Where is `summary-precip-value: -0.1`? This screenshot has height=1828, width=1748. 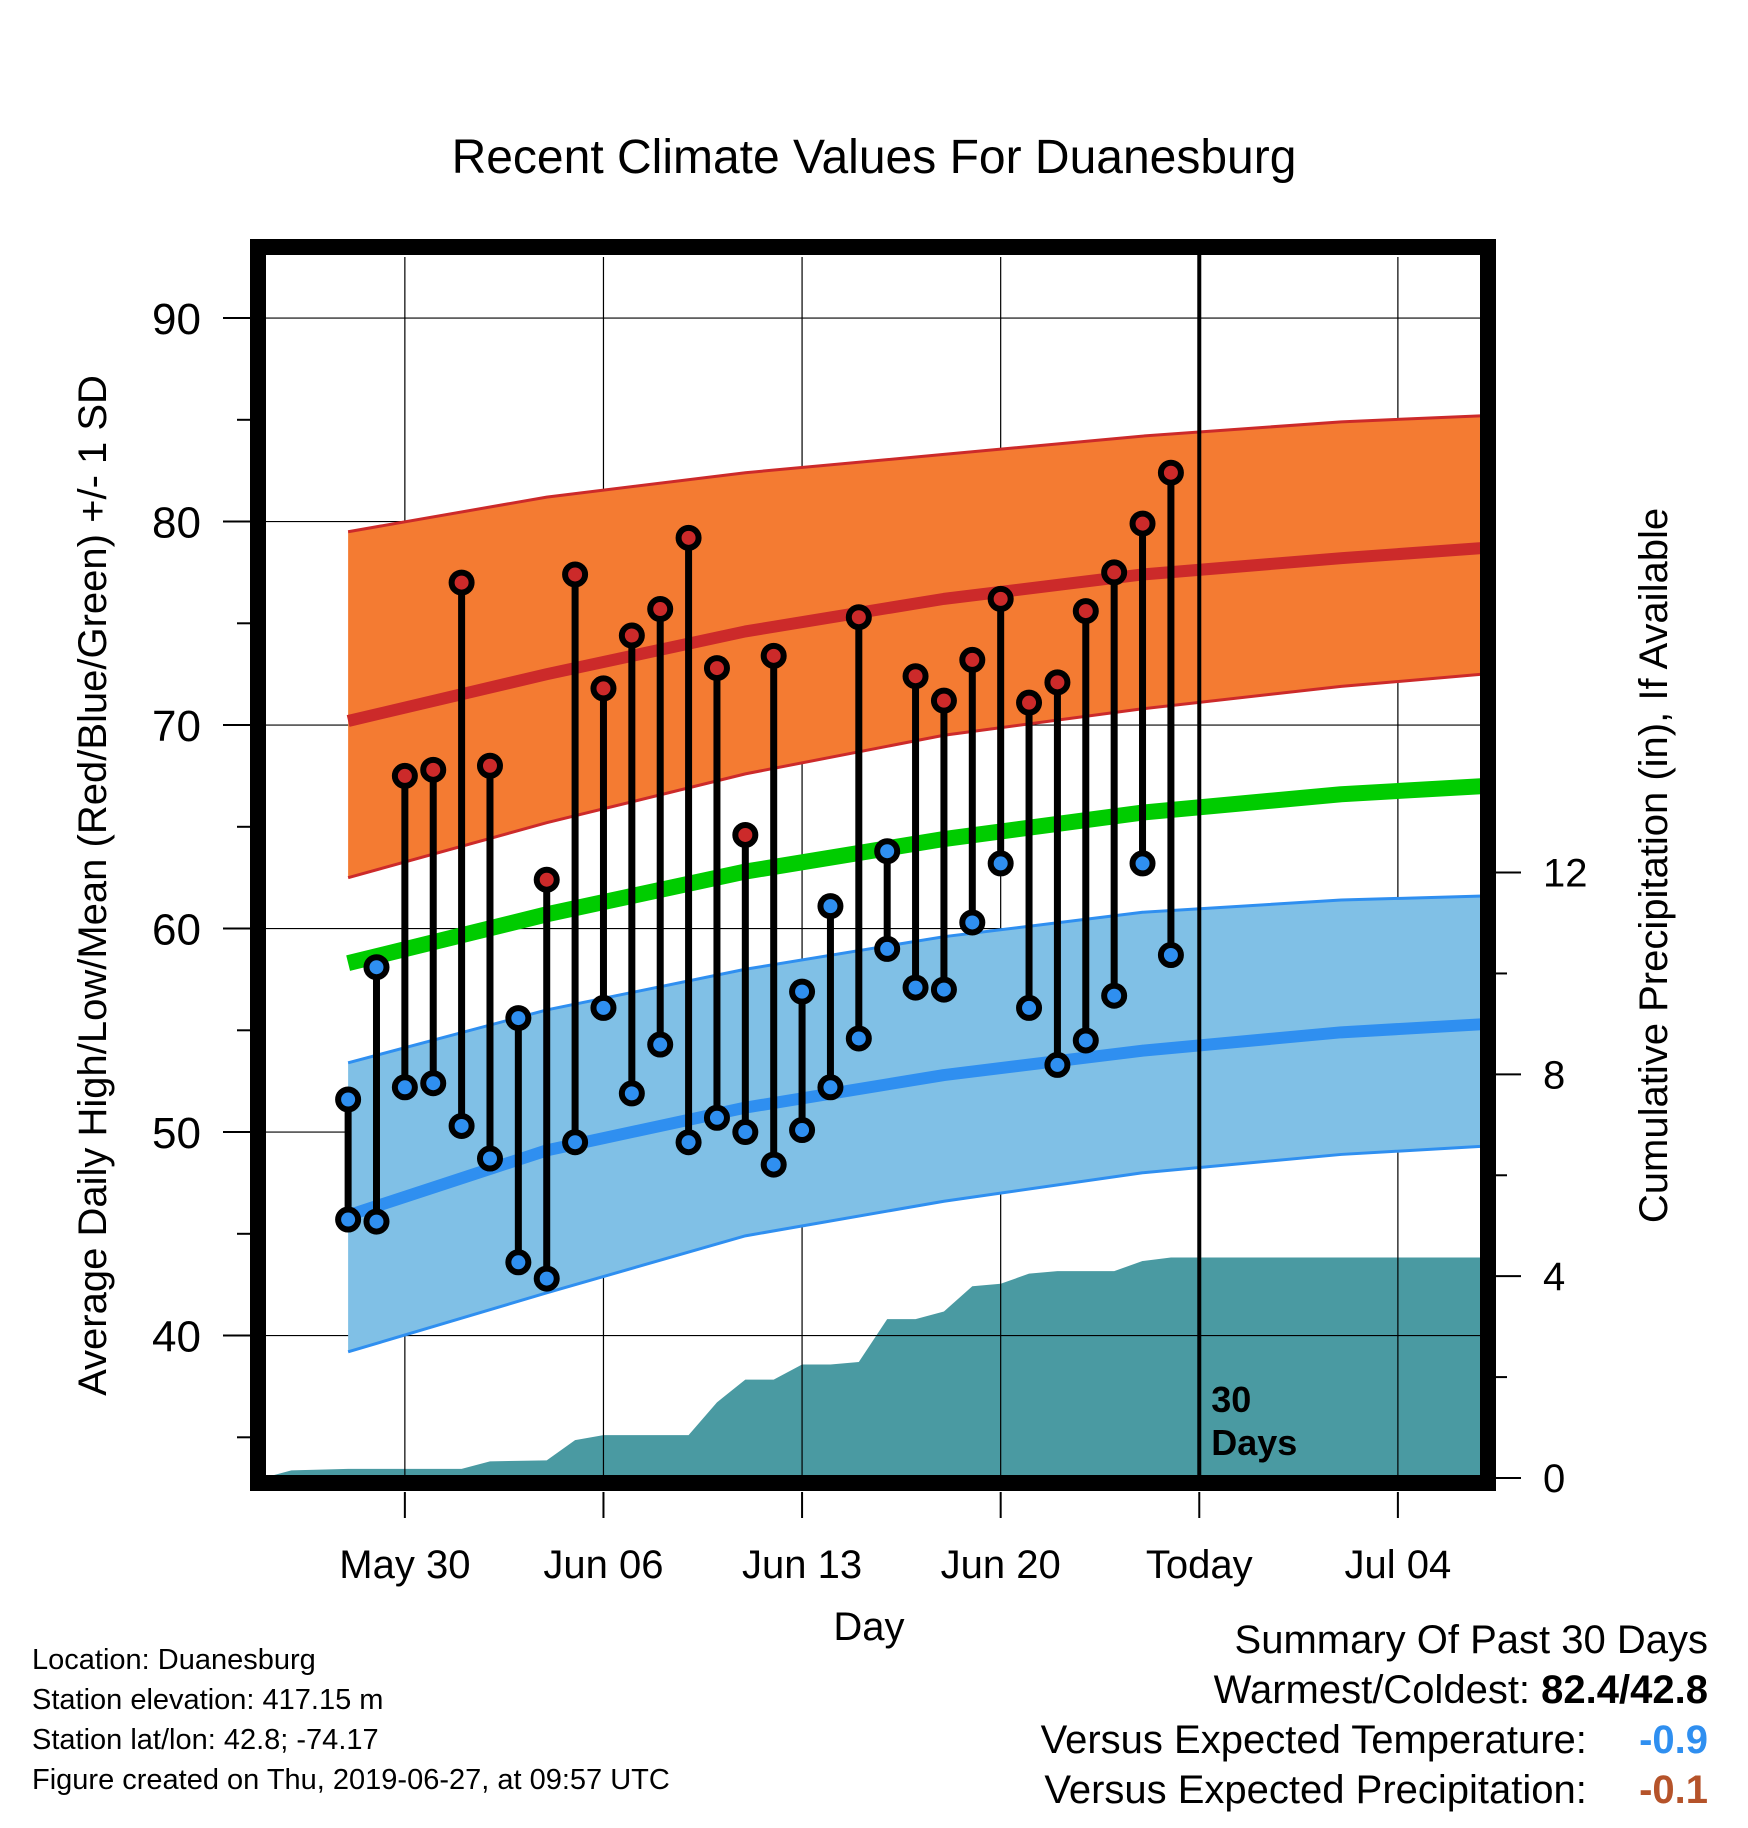
summary-precip-value: -0.1 is located at coordinates (1673, 1790).